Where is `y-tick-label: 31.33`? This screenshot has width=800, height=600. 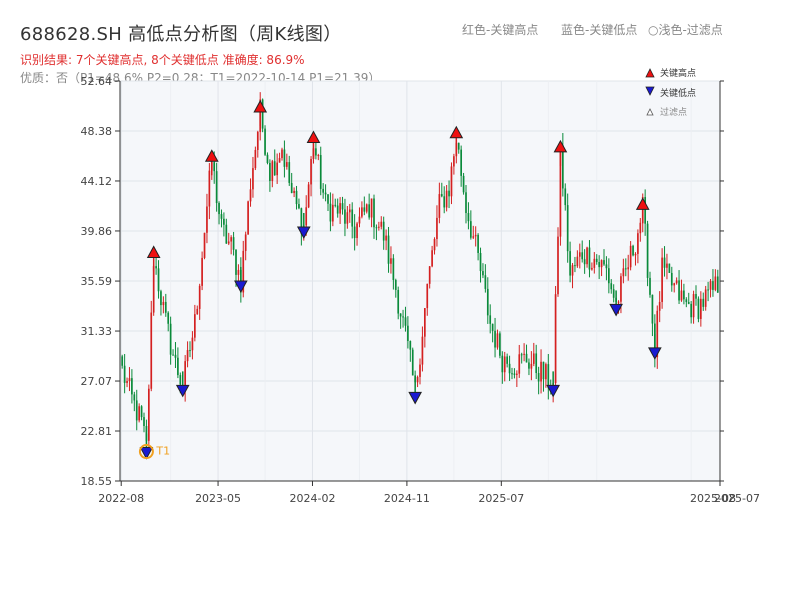 y-tick-label: 31.33 is located at coordinates (97, 331).